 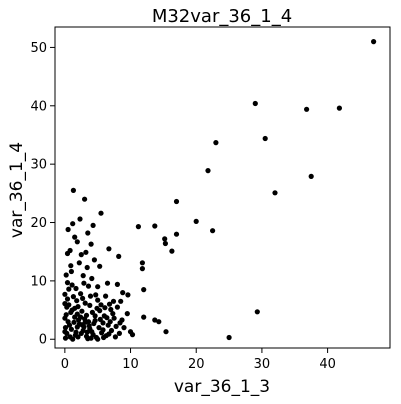 What do you see at coordinates (38, 223) in the screenshot?
I see `y-tick-label: 20` at bounding box center [38, 223].